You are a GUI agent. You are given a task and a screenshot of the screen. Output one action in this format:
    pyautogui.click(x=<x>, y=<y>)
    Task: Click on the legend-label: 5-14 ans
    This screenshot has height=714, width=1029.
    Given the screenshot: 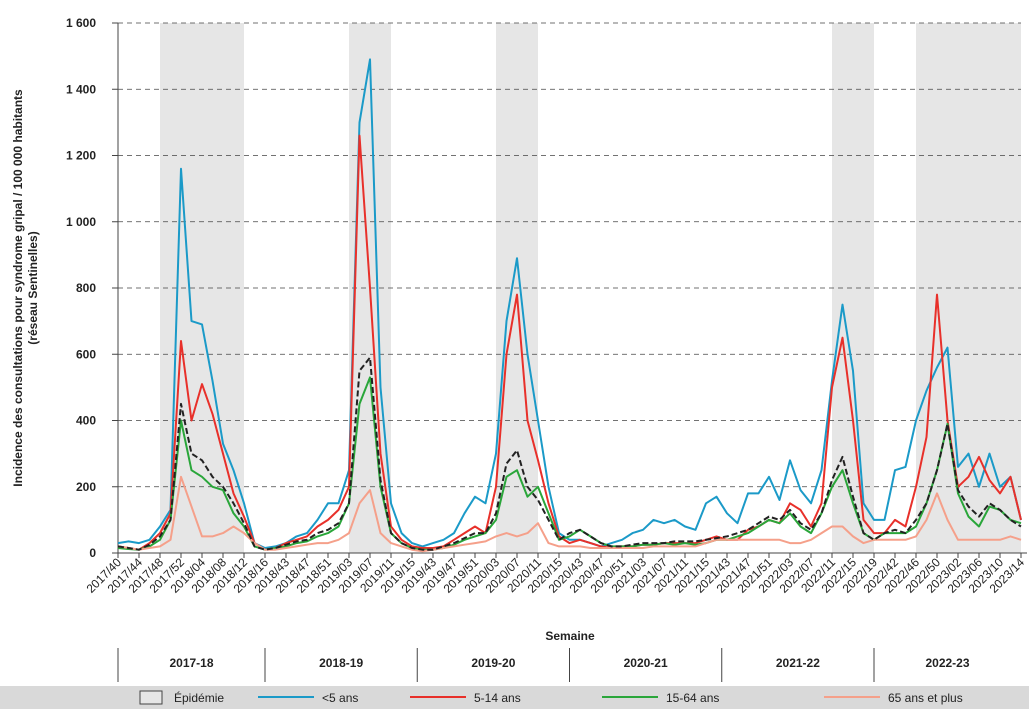 What is the action you would take?
    pyautogui.click(x=497, y=698)
    